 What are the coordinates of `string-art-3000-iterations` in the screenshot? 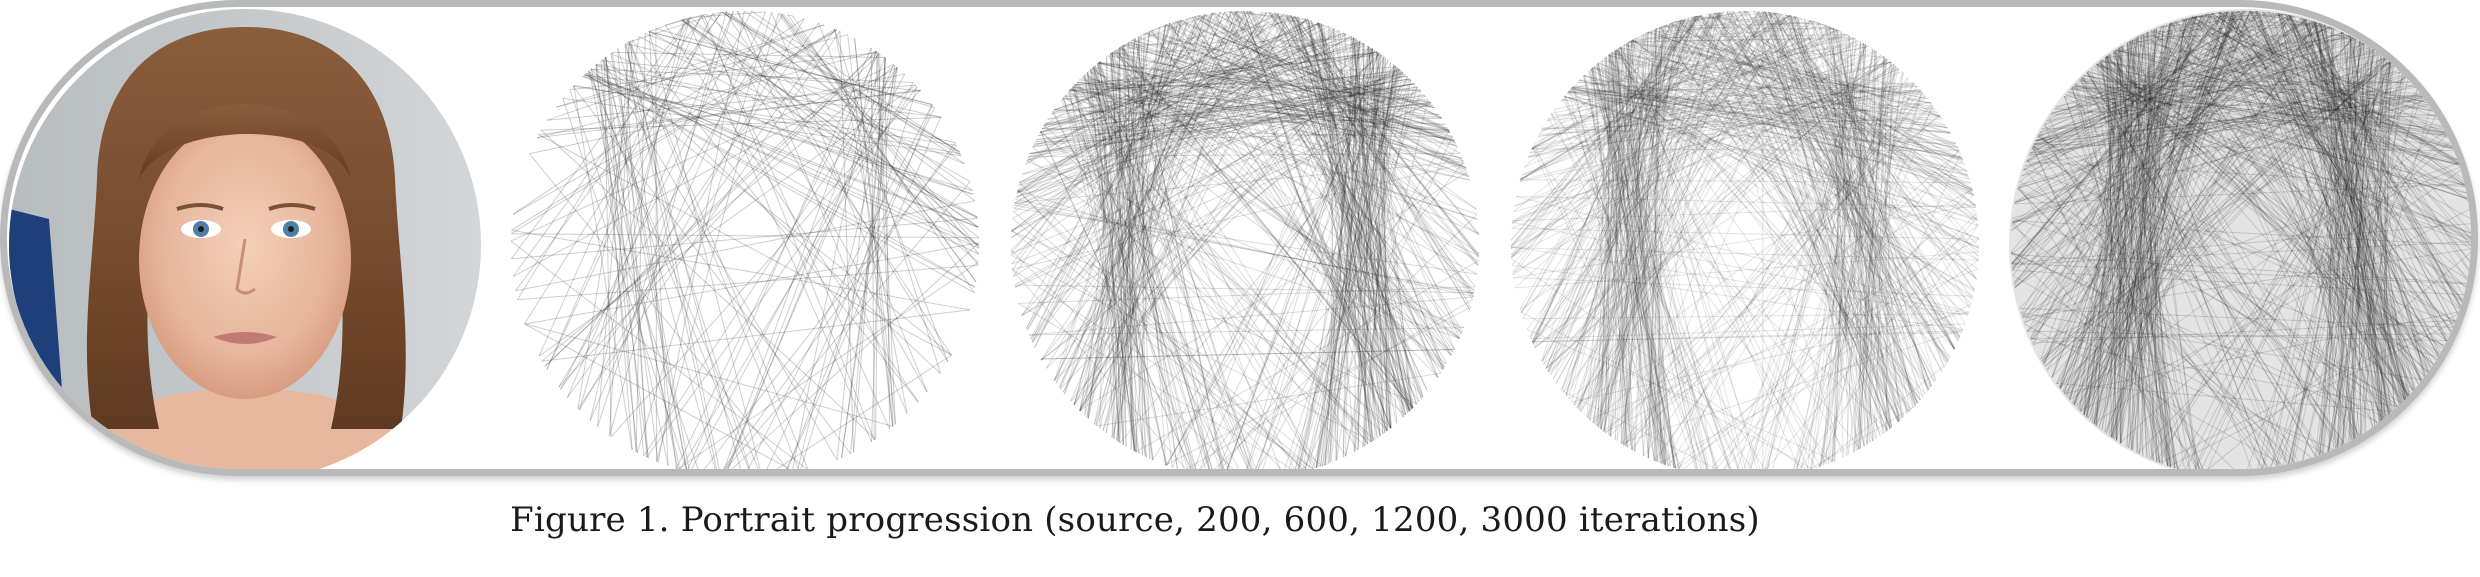 It's located at (2240, 239).